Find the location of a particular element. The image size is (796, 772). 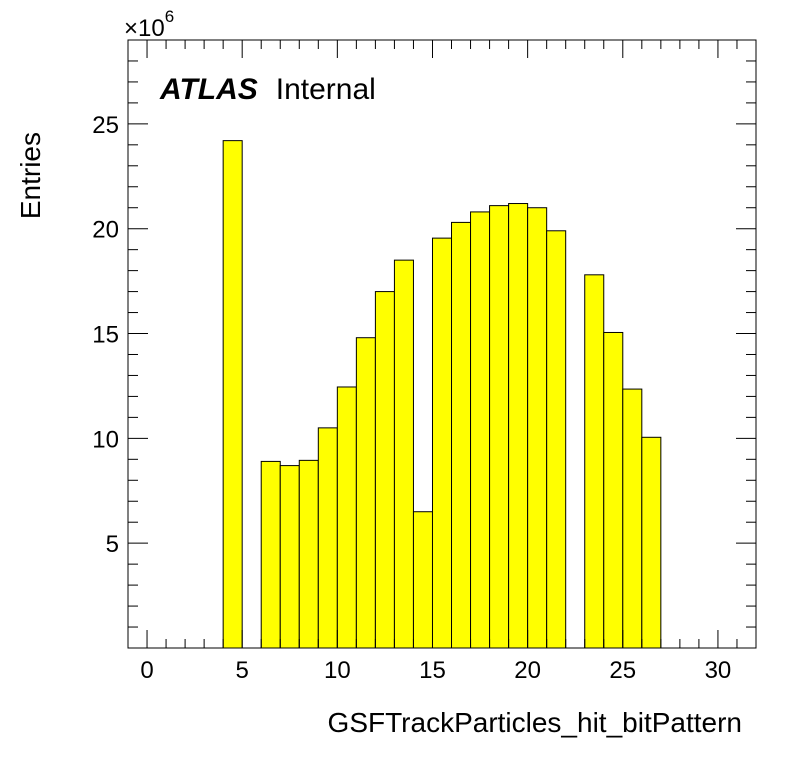

atlas-label: ATLAS Internal is located at coordinates (267, 89).